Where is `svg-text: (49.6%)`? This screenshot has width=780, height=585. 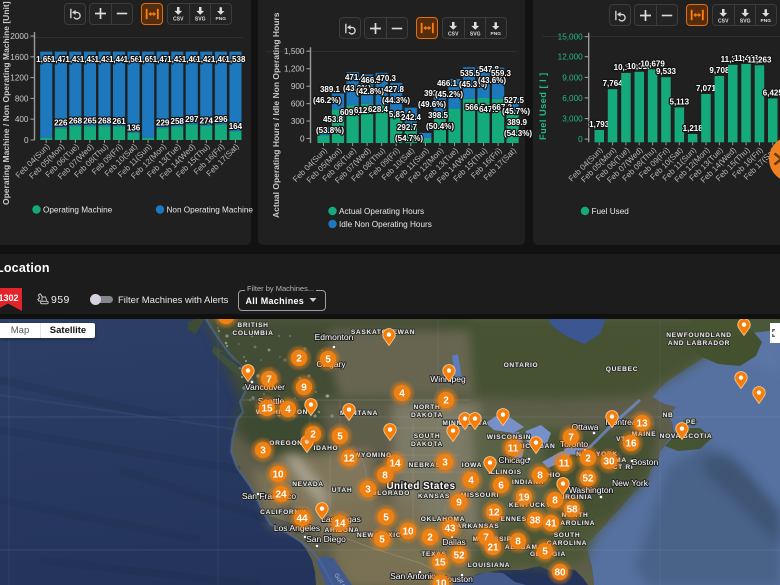
svg-text: (49.6%) is located at coordinates (432, 104).